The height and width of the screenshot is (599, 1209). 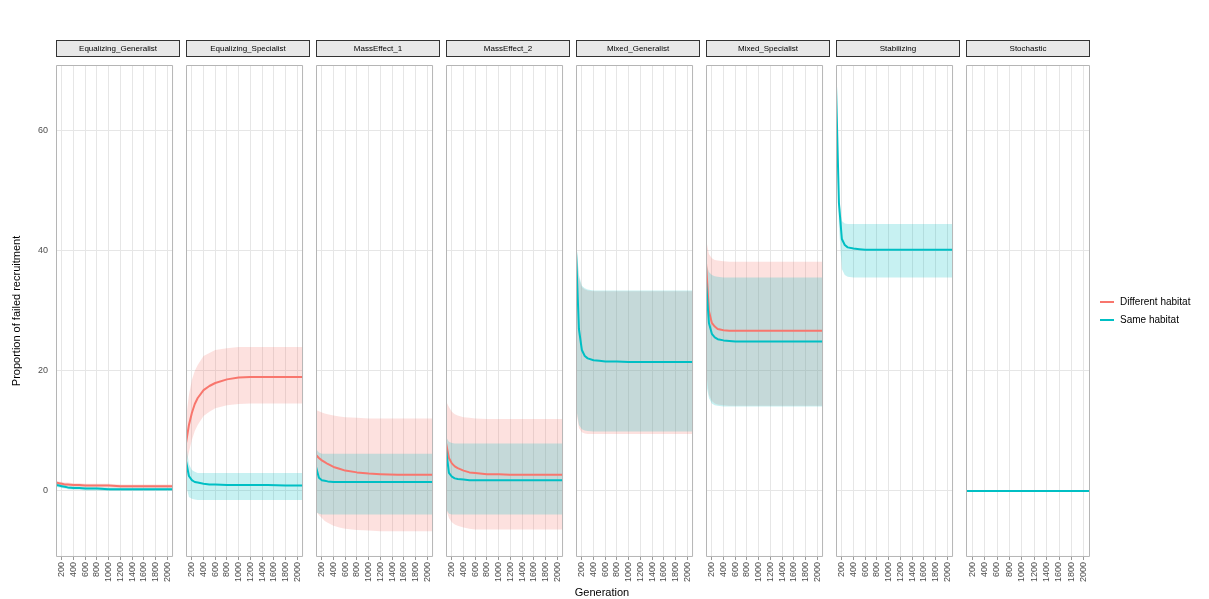 What do you see at coordinates (1155, 301) in the screenshot?
I see `legend-label: Different habitat` at bounding box center [1155, 301].